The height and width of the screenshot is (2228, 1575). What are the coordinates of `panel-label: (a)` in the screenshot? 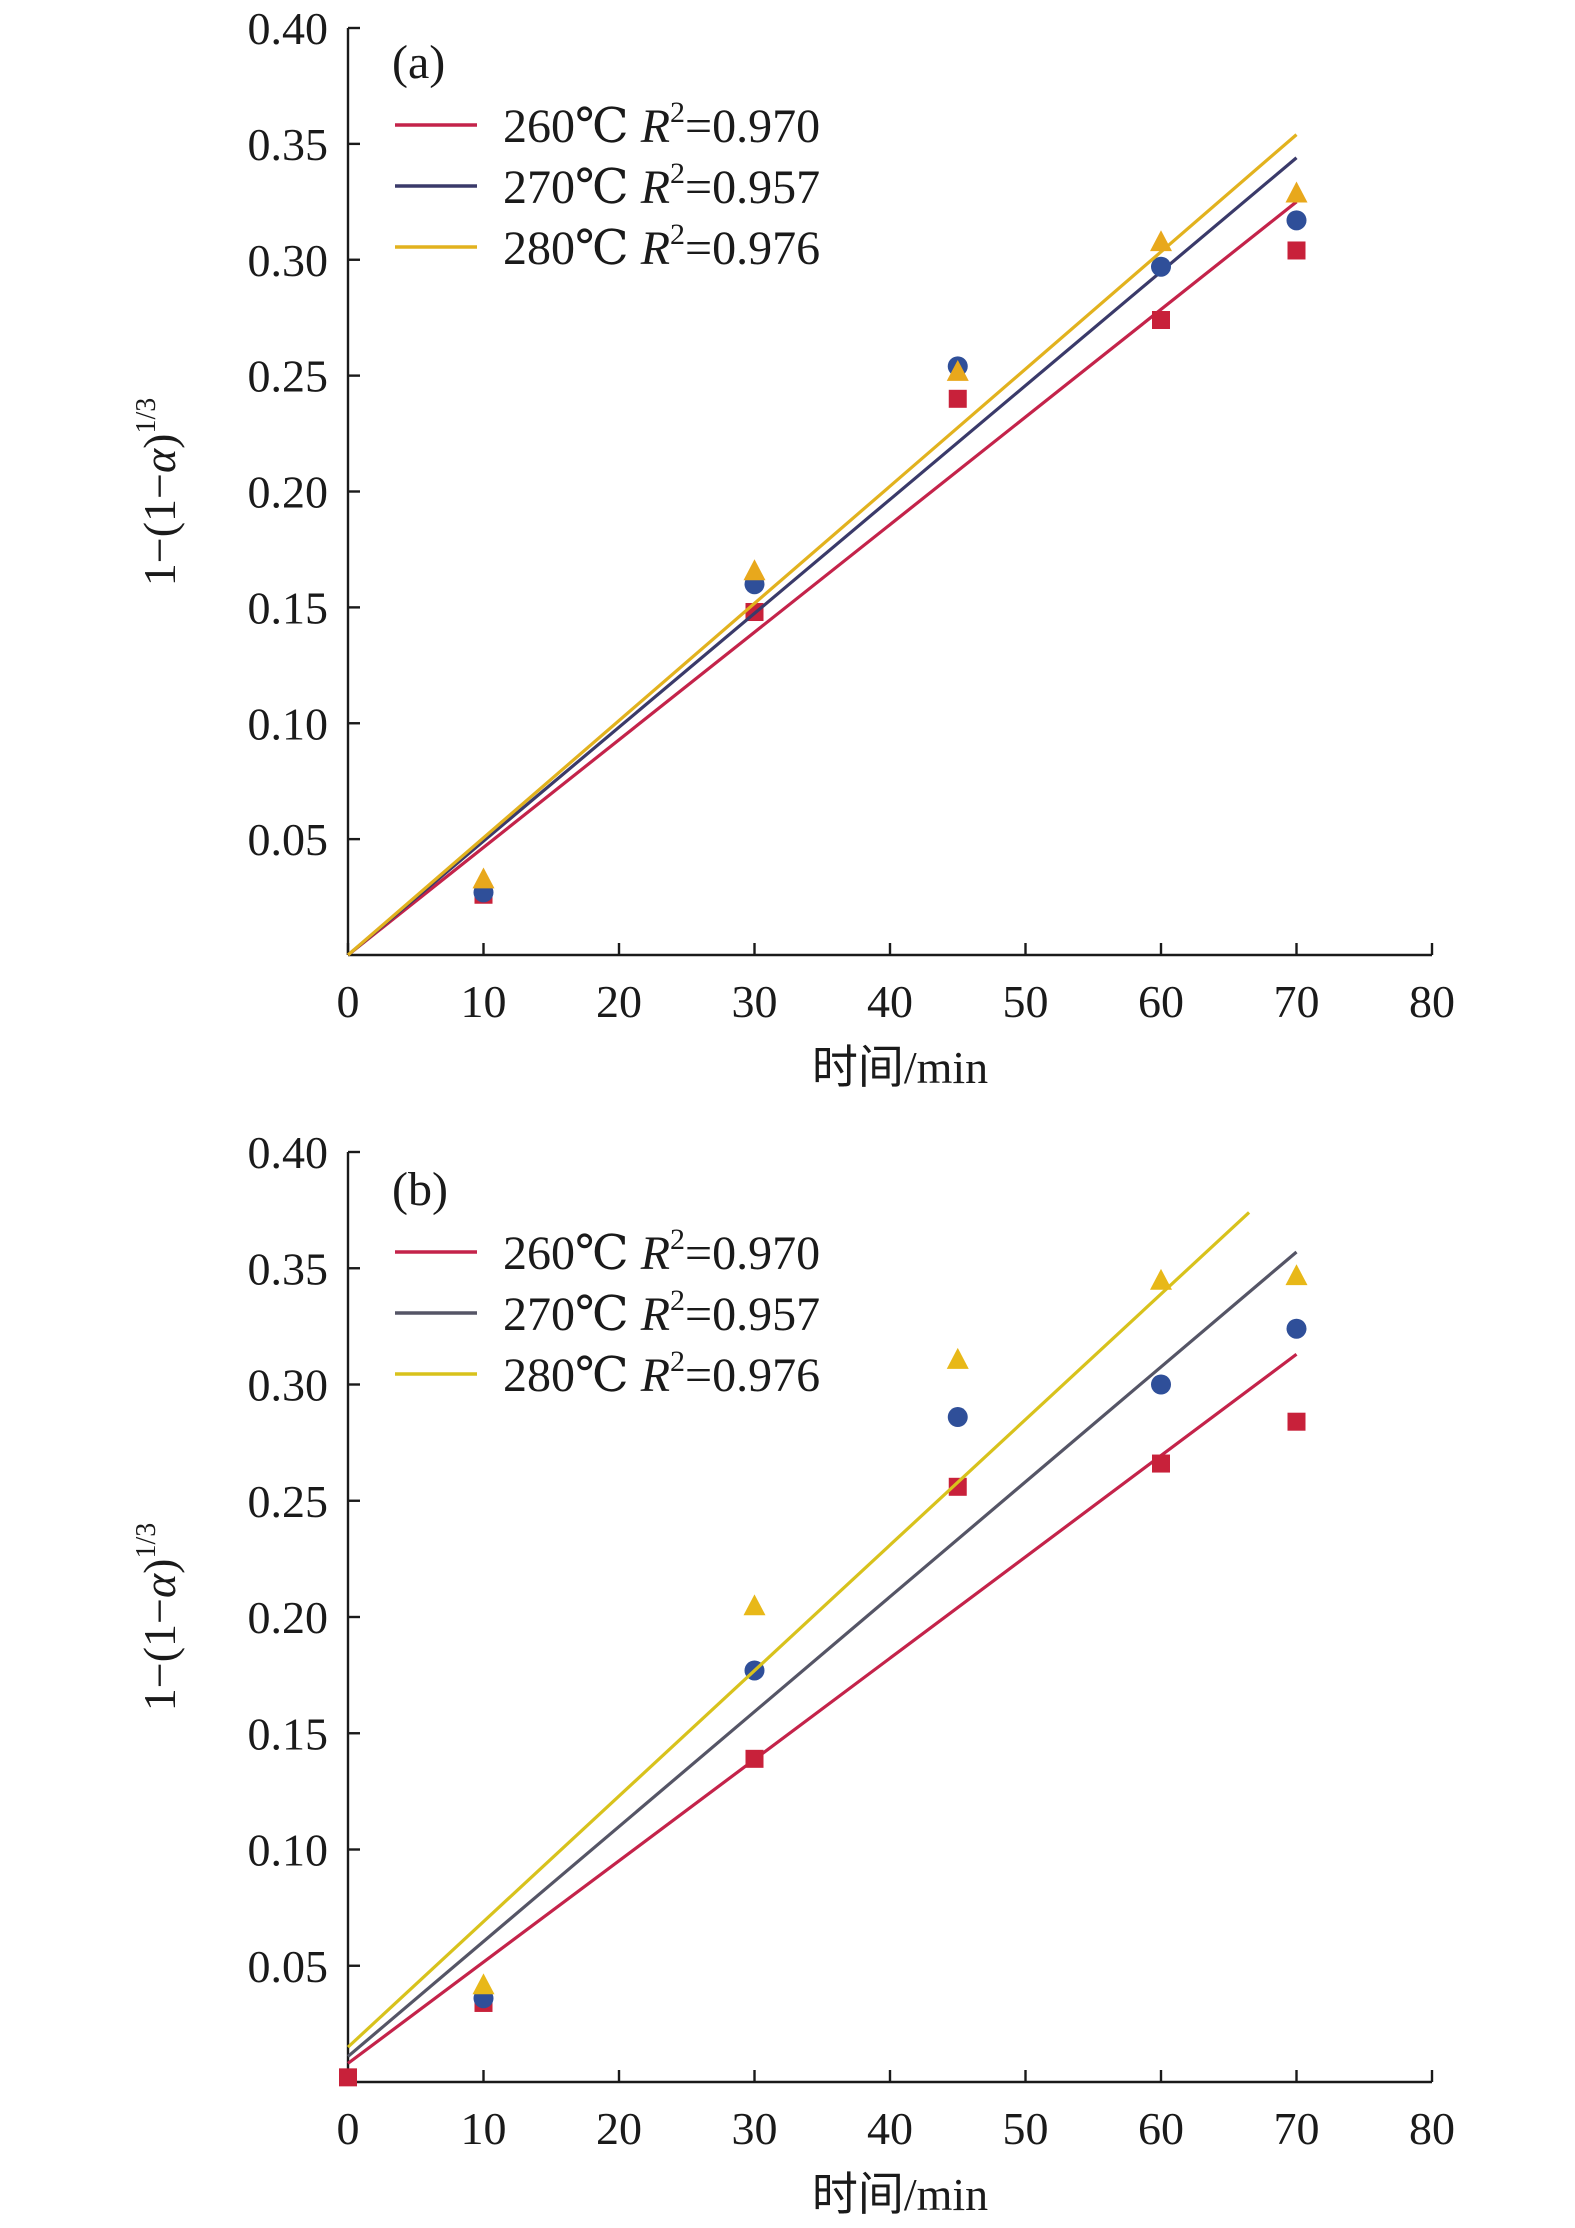 It's located at (418, 62).